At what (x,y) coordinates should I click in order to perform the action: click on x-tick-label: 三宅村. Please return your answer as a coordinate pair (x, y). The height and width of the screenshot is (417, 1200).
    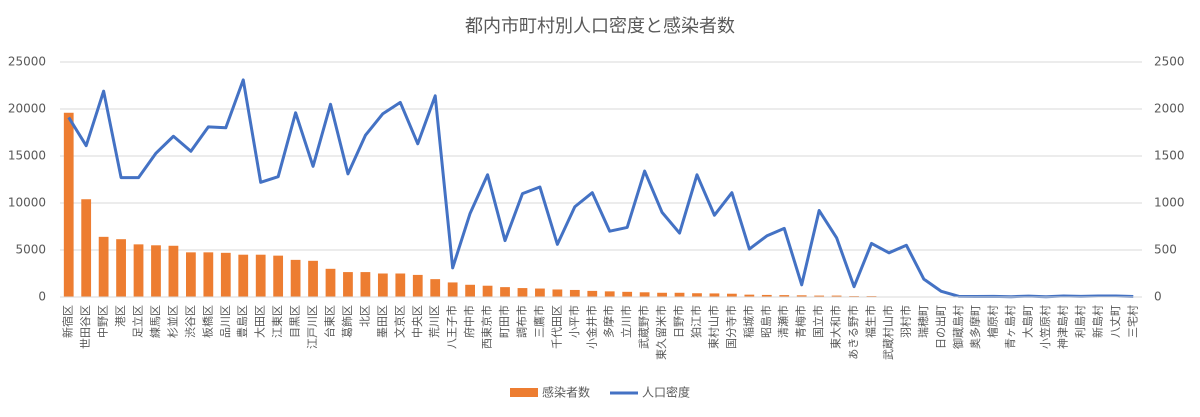
    Looking at the image, I should click on (1132, 321).